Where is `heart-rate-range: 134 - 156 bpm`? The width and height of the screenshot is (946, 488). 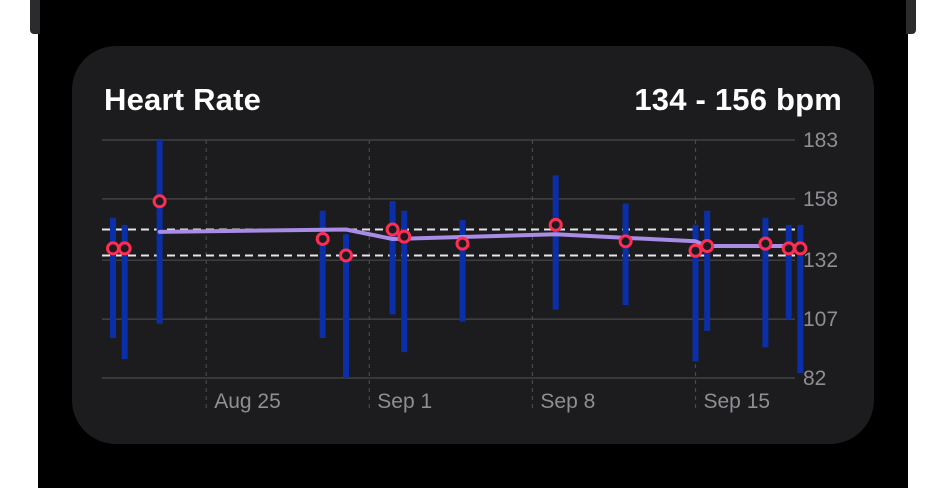 heart-rate-range: 134 - 156 bpm is located at coordinates (738, 99).